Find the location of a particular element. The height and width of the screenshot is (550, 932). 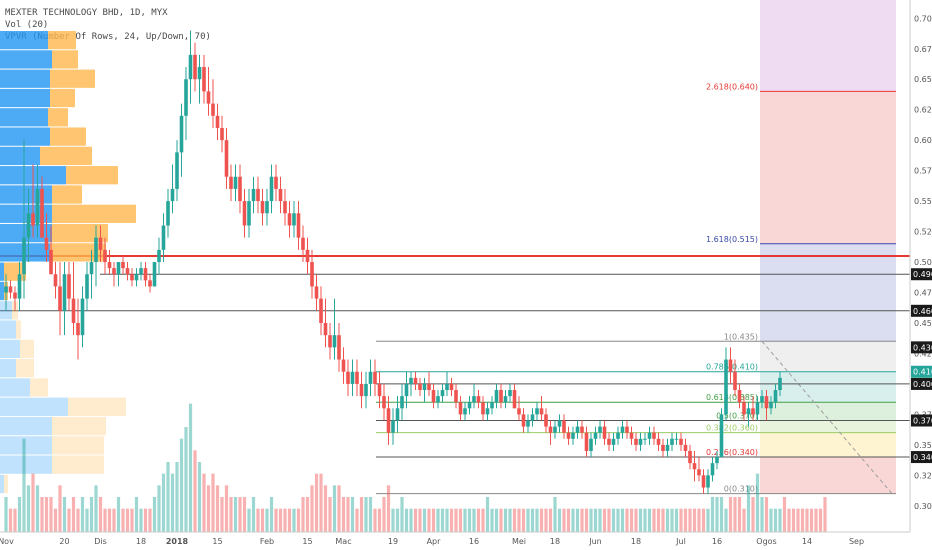

y-tick-label: 0.325 is located at coordinates (923, 475).